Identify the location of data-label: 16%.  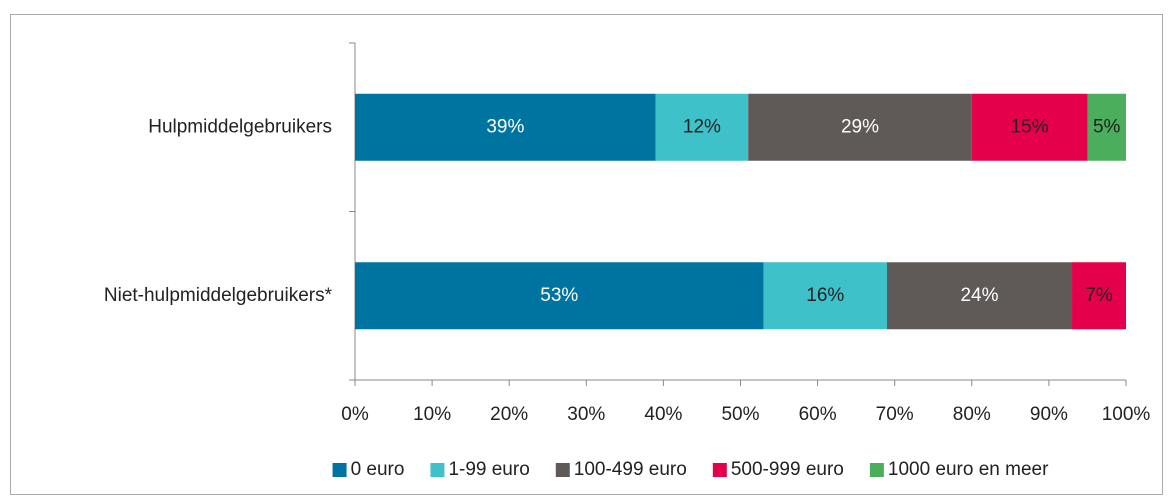
(825, 295).